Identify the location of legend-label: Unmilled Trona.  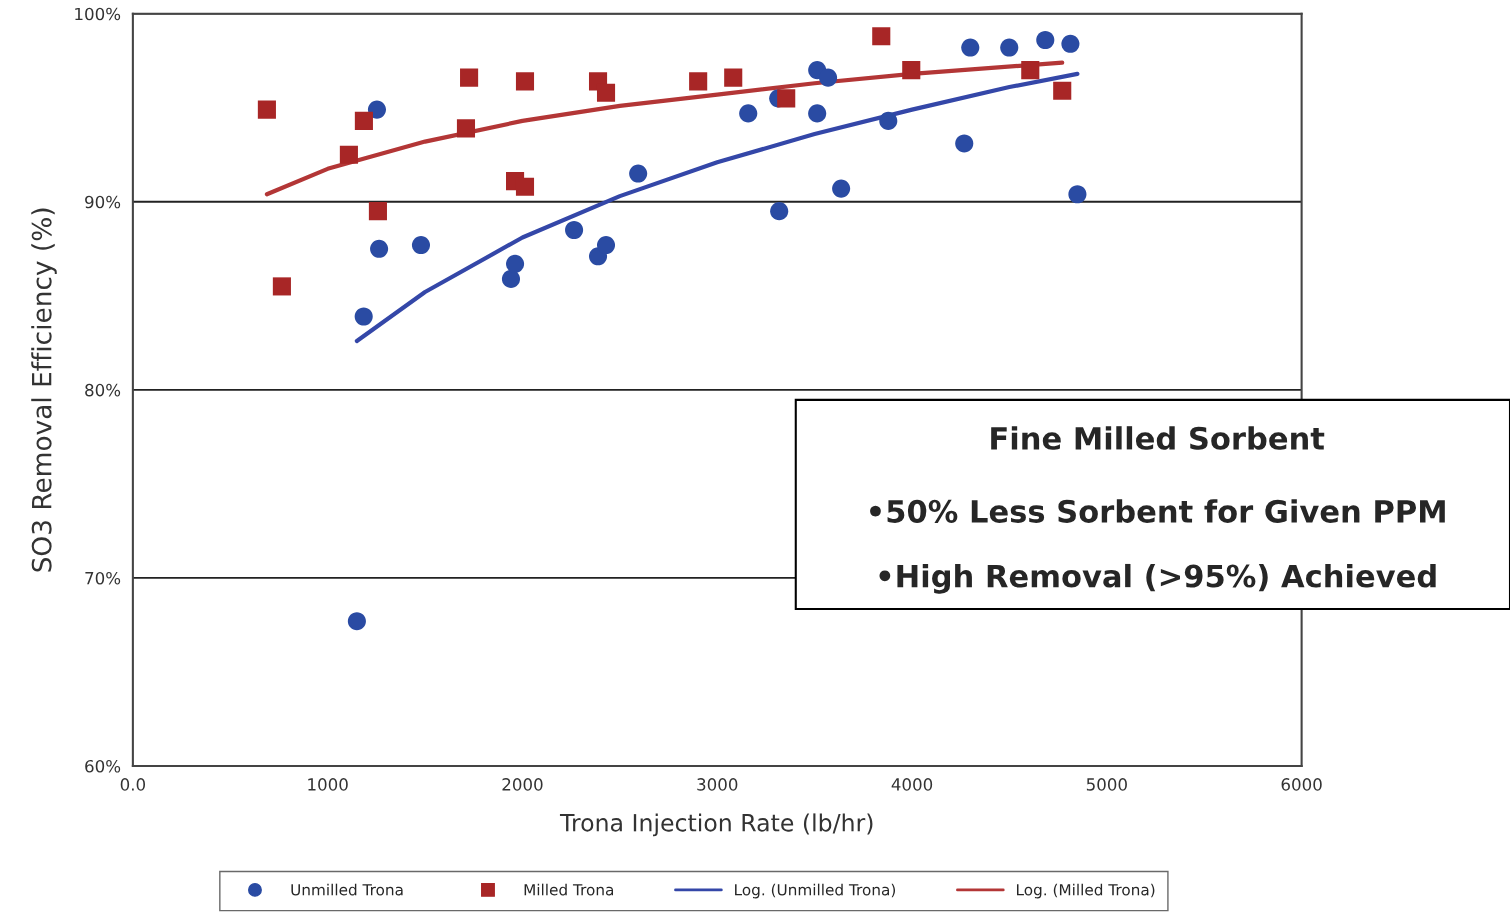
(347, 889).